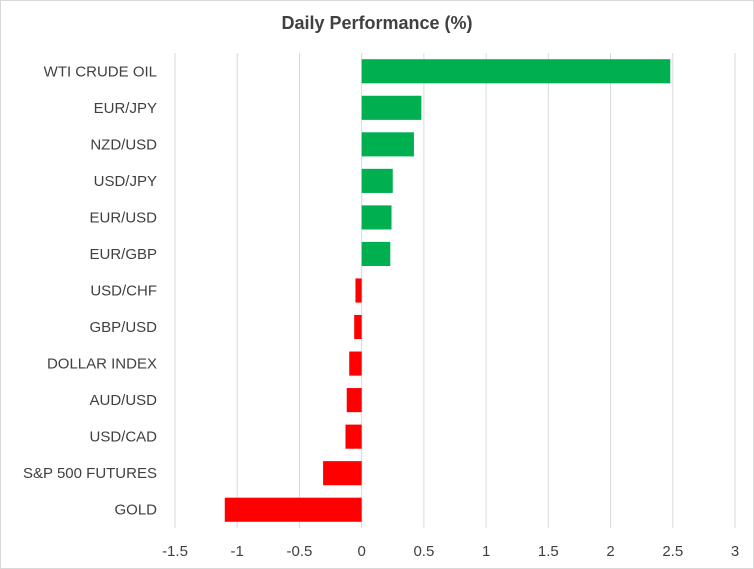 Image resolution: width=754 pixels, height=569 pixels. I want to click on x-tick-label: -1.5, so click(175, 551).